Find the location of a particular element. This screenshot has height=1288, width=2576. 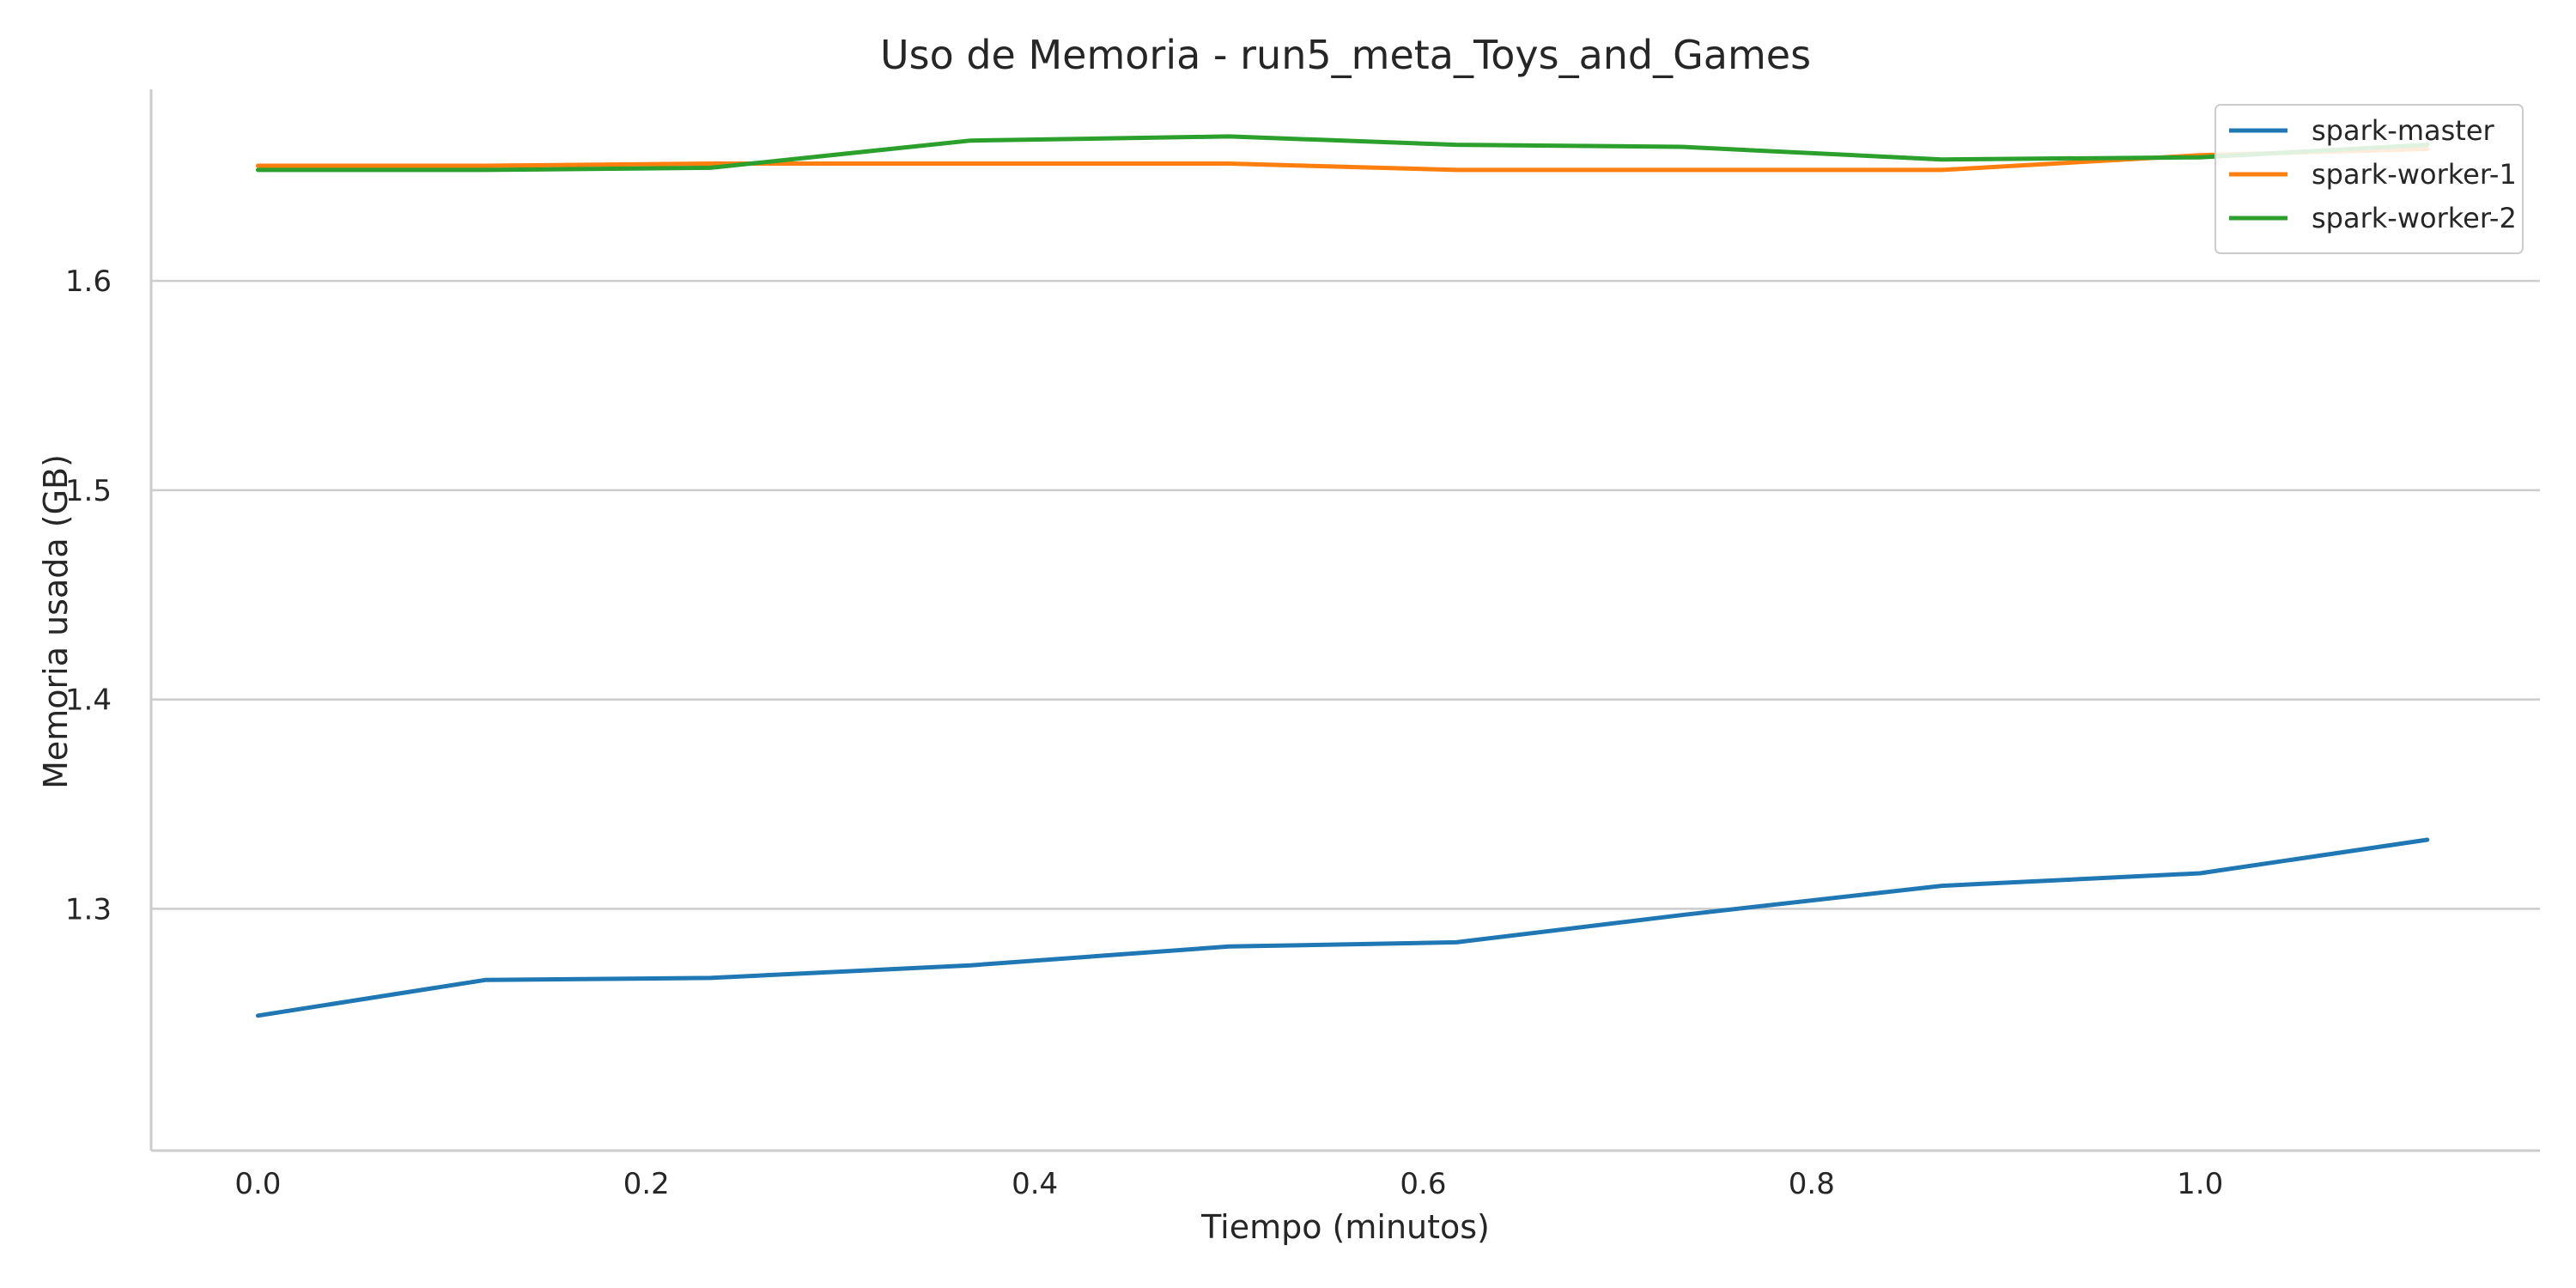

y-axis-ticks: 1.3 1.4 1.5 1.6 is located at coordinates (88, 596).